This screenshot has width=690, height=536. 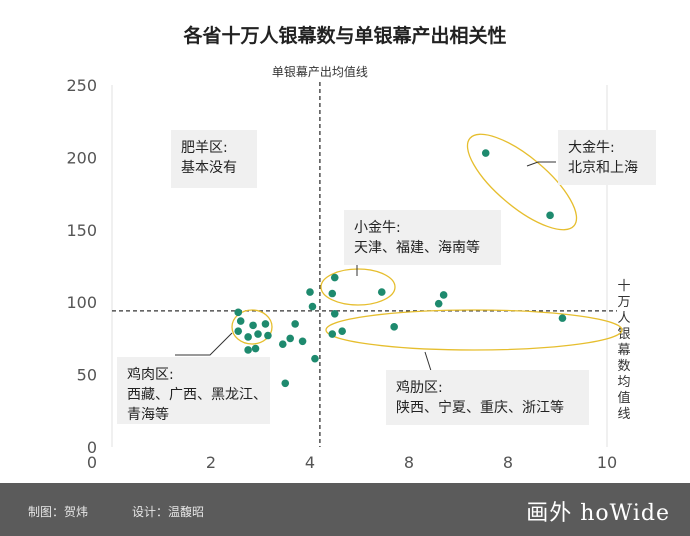 I want to click on annotation-text: 青海等, so click(x=148, y=414).